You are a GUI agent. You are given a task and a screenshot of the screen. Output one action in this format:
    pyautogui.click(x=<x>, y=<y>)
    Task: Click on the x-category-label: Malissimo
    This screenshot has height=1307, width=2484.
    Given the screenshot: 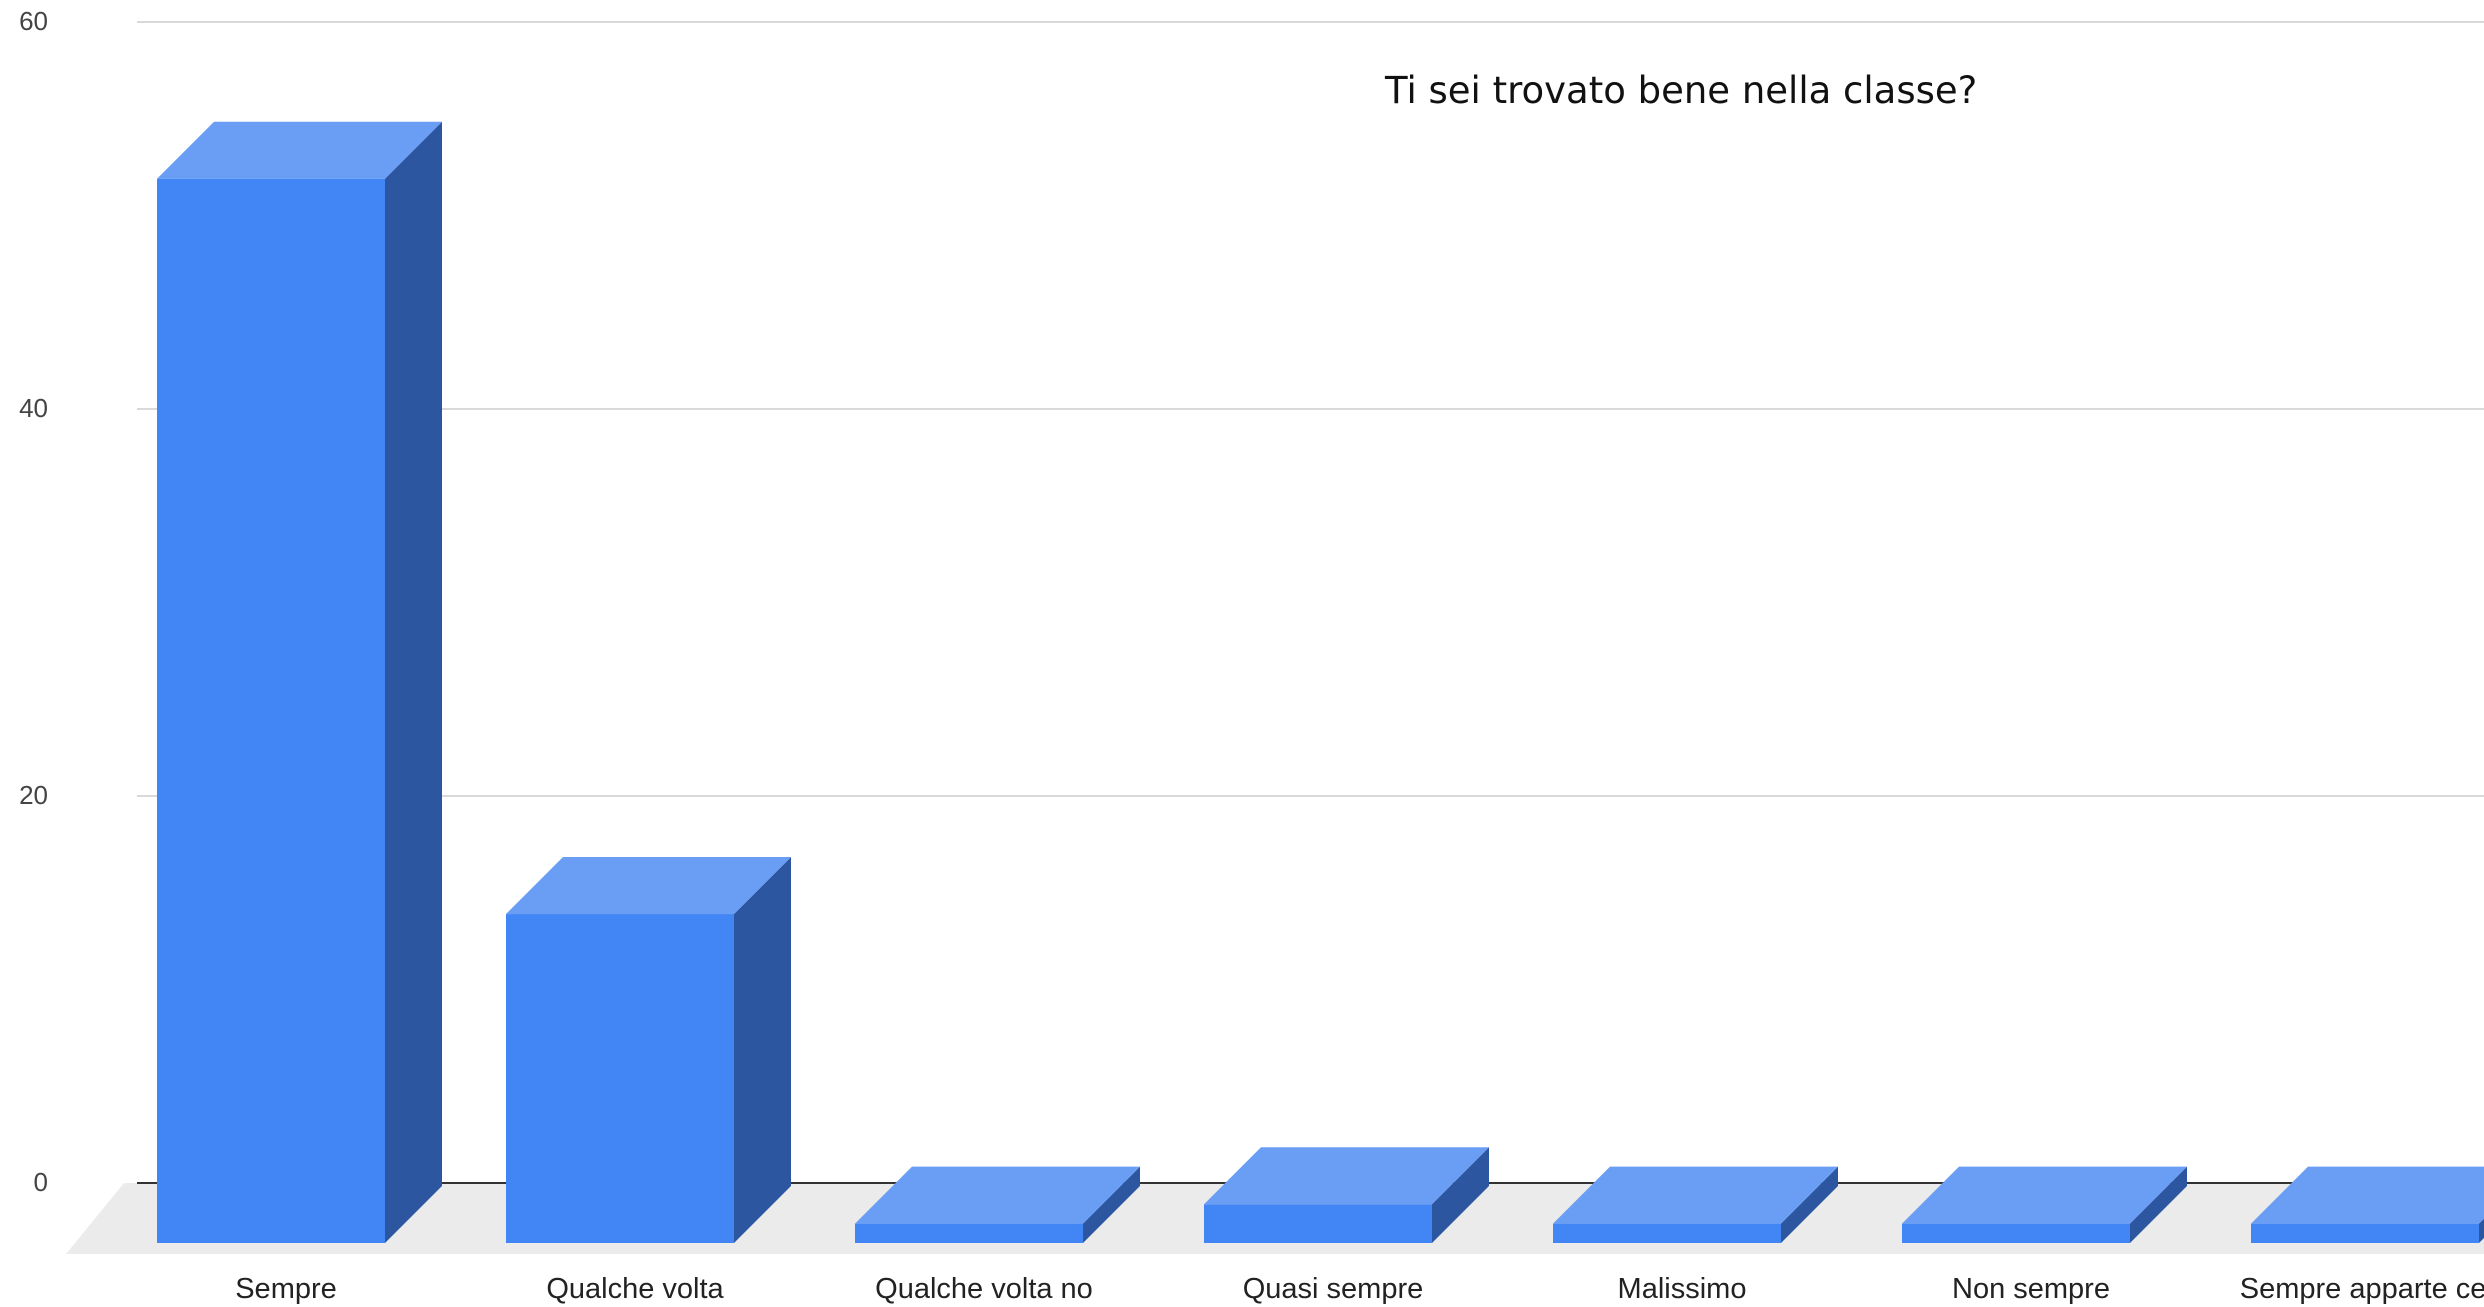 What is the action you would take?
    pyautogui.click(x=1682, y=1289)
    